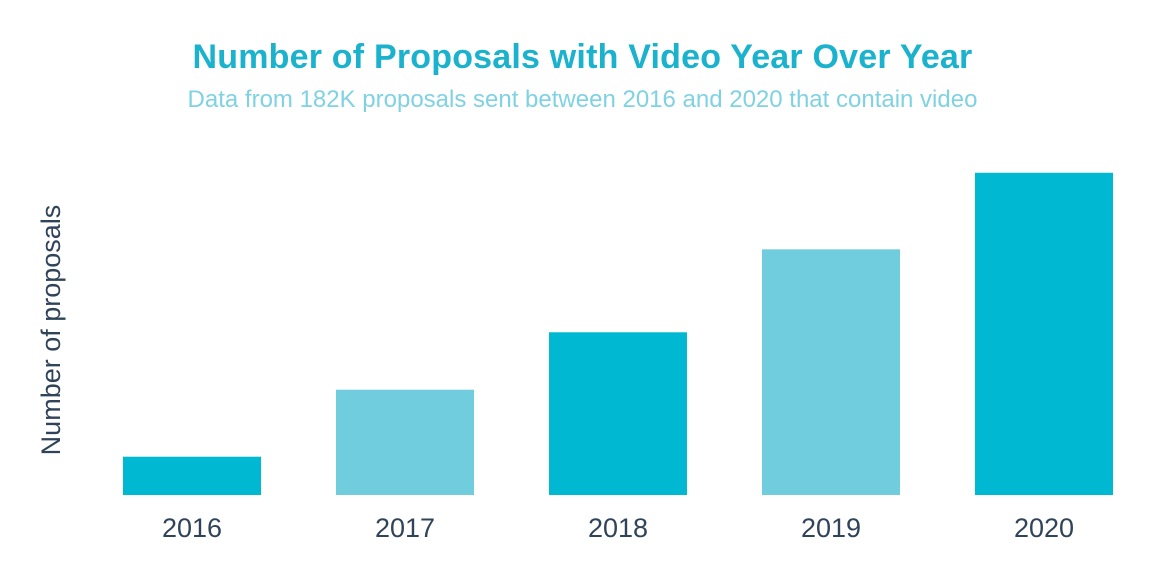 The image size is (1165, 588). Describe the element at coordinates (618, 413) in the screenshot. I see `bar-2018` at that location.